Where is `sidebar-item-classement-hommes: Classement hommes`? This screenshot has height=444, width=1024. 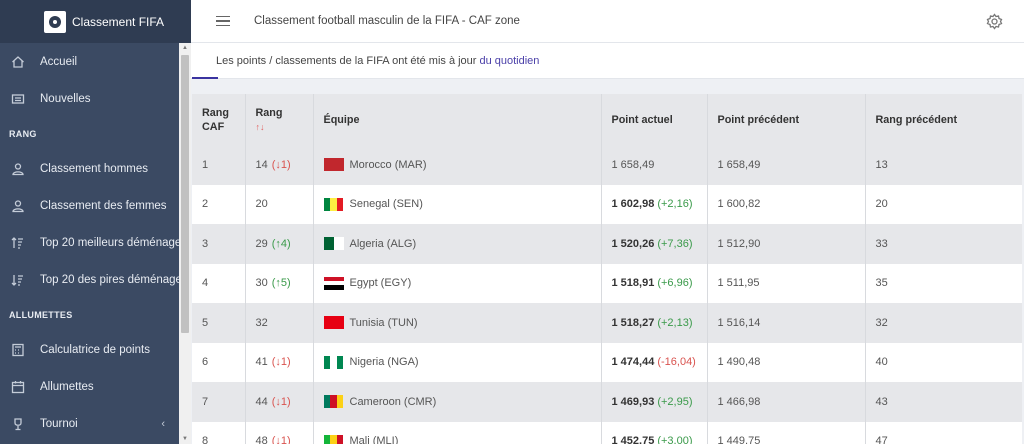 sidebar-item-classement-hommes: Classement hommes is located at coordinates (89, 168).